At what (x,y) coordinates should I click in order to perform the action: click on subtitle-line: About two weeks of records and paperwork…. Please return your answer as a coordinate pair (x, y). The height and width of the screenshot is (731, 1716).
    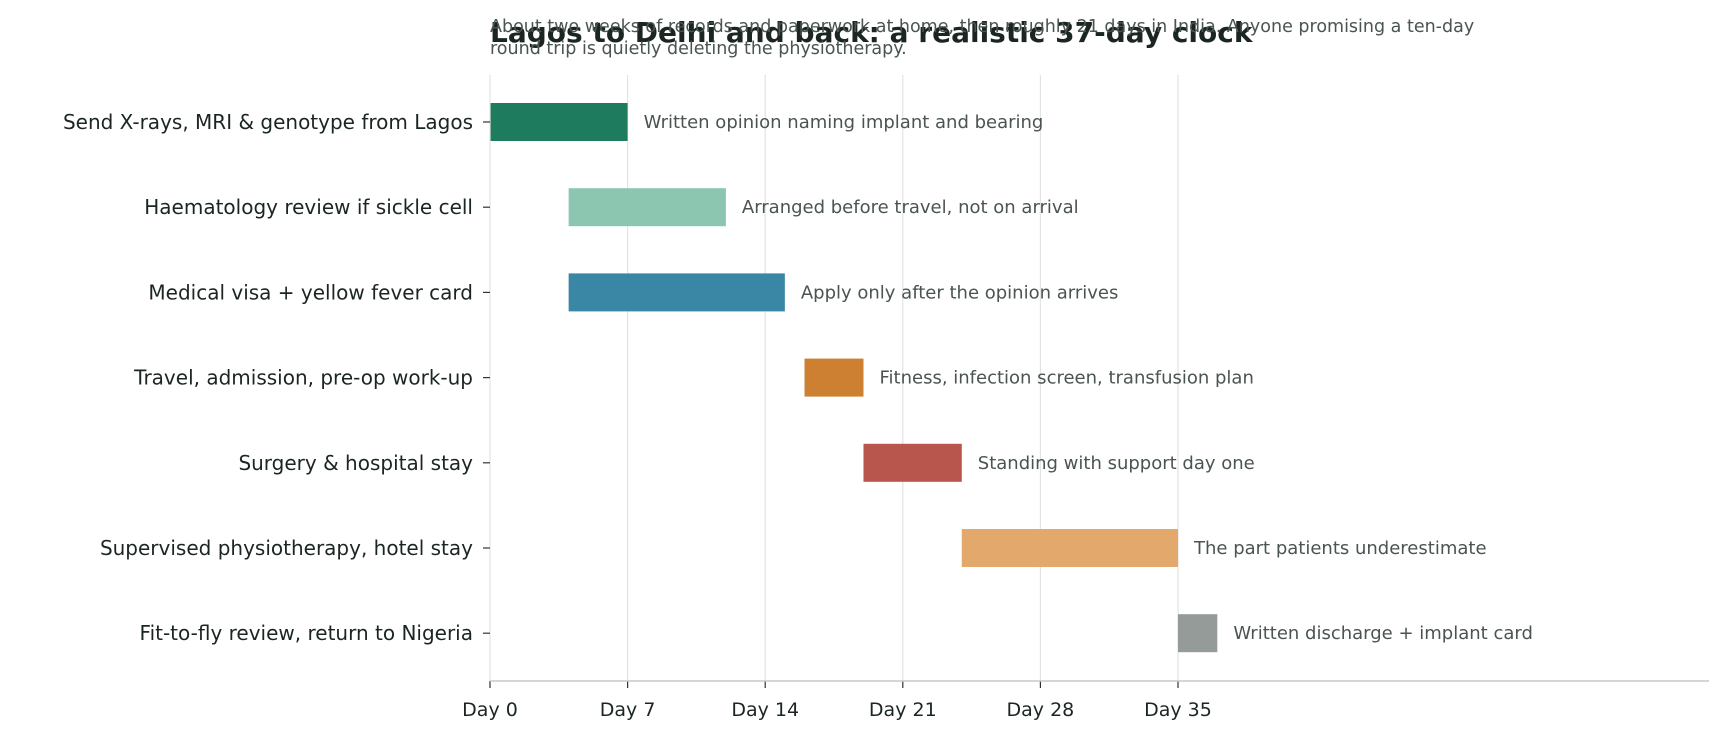
    Looking at the image, I should click on (982, 27).